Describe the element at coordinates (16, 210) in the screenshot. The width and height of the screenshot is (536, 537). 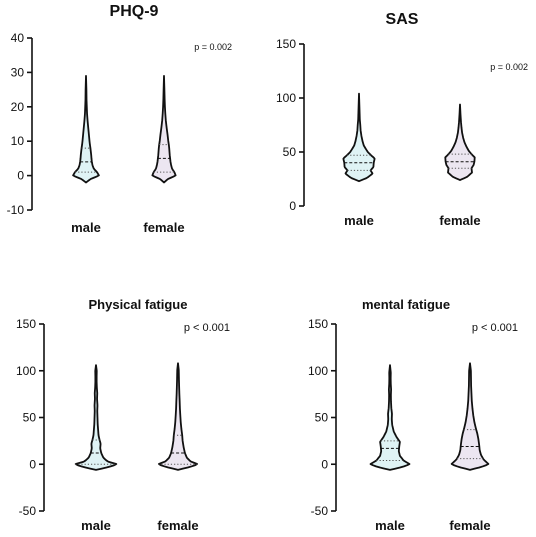
I see `y-tick-label: -10` at that location.